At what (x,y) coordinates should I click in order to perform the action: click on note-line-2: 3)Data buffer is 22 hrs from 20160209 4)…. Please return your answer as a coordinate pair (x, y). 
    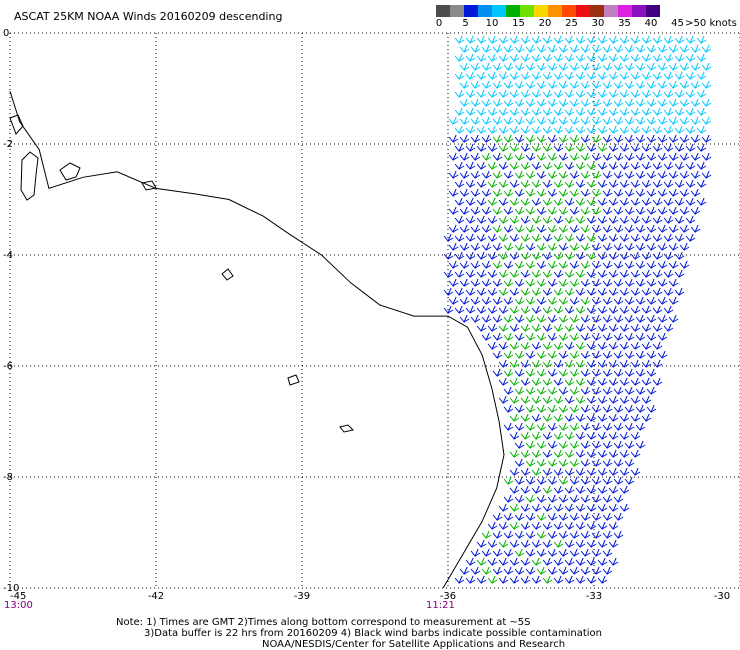
    Looking at the image, I should click on (373, 633).